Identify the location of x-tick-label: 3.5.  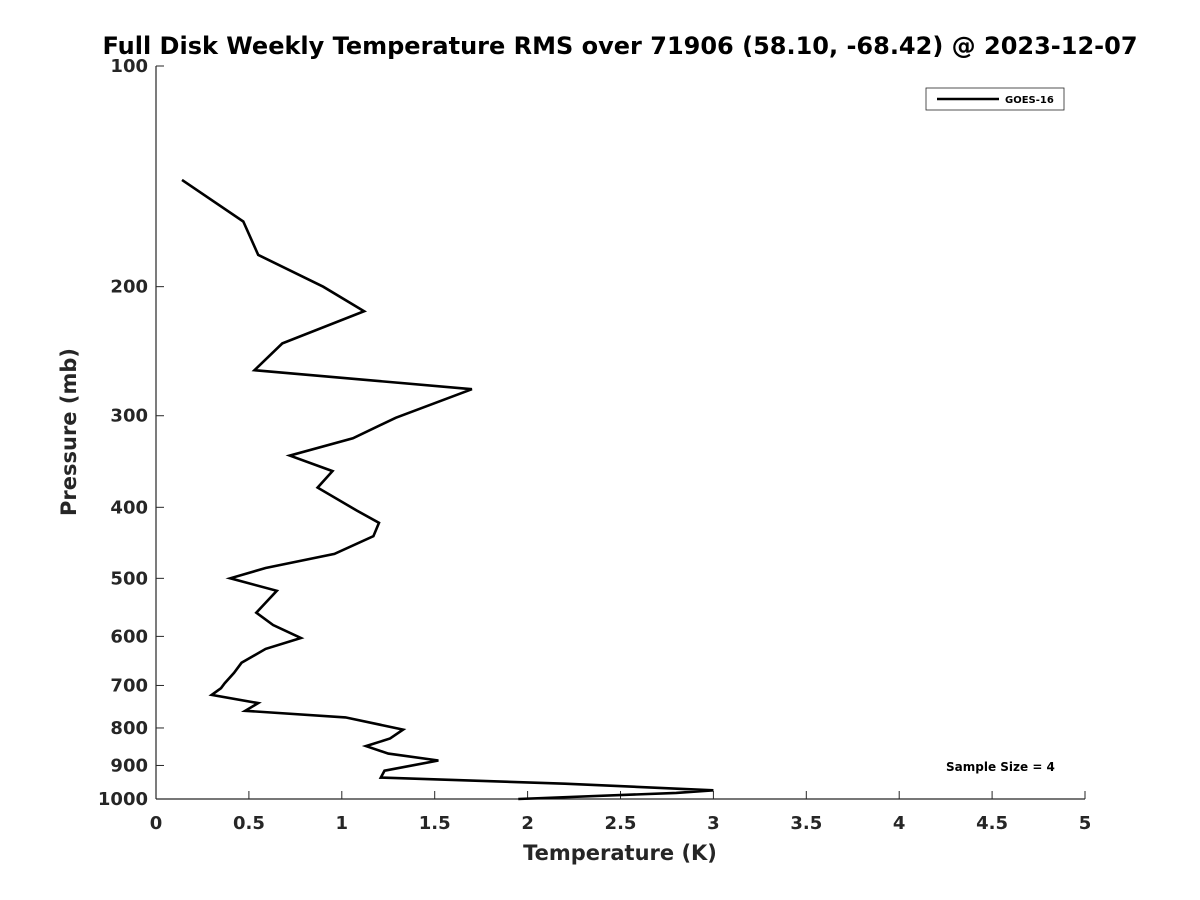
(806, 823).